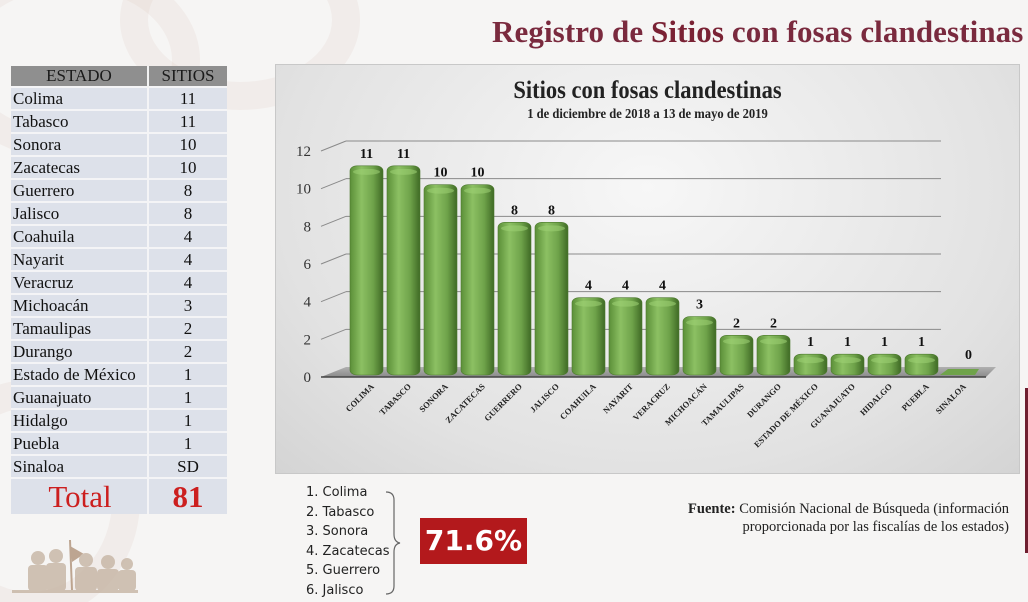 This screenshot has height=602, width=1028. What do you see at coordinates (187, 76) in the screenshot?
I see `column-header-sitios: SITIOS` at bounding box center [187, 76].